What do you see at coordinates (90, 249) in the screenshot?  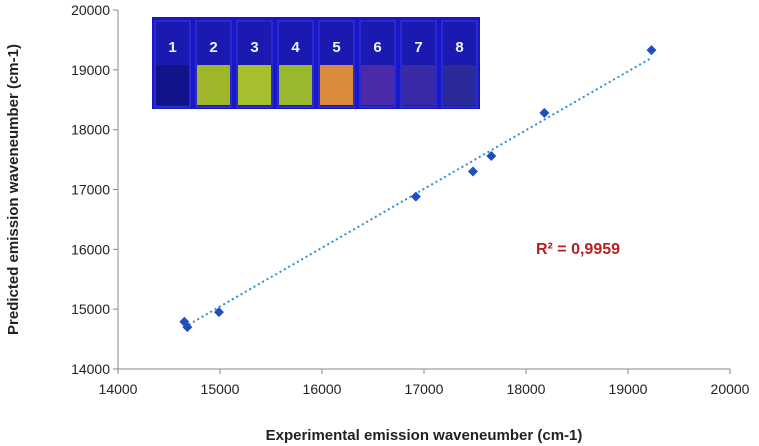 I see `y-tick-label: 16000` at bounding box center [90, 249].